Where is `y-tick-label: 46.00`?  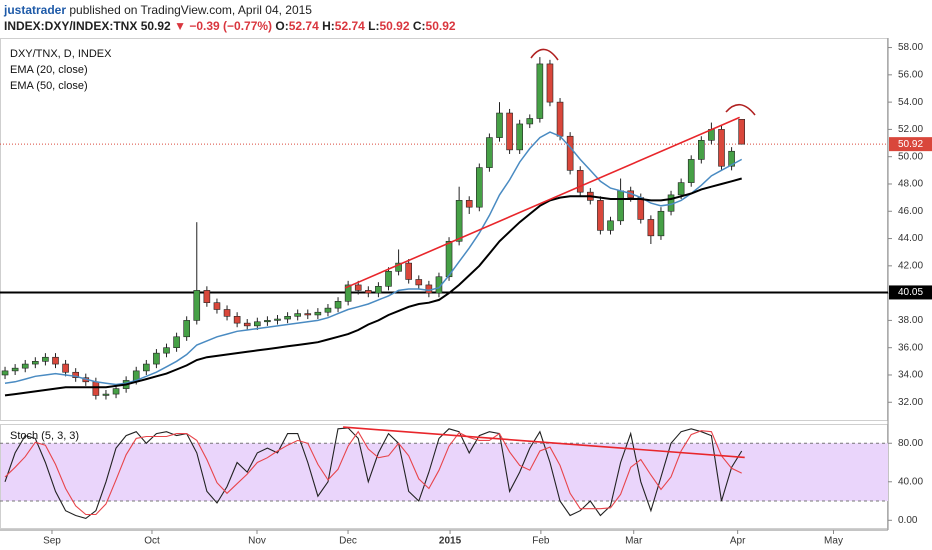 y-tick-label: 46.00 is located at coordinates (910, 211).